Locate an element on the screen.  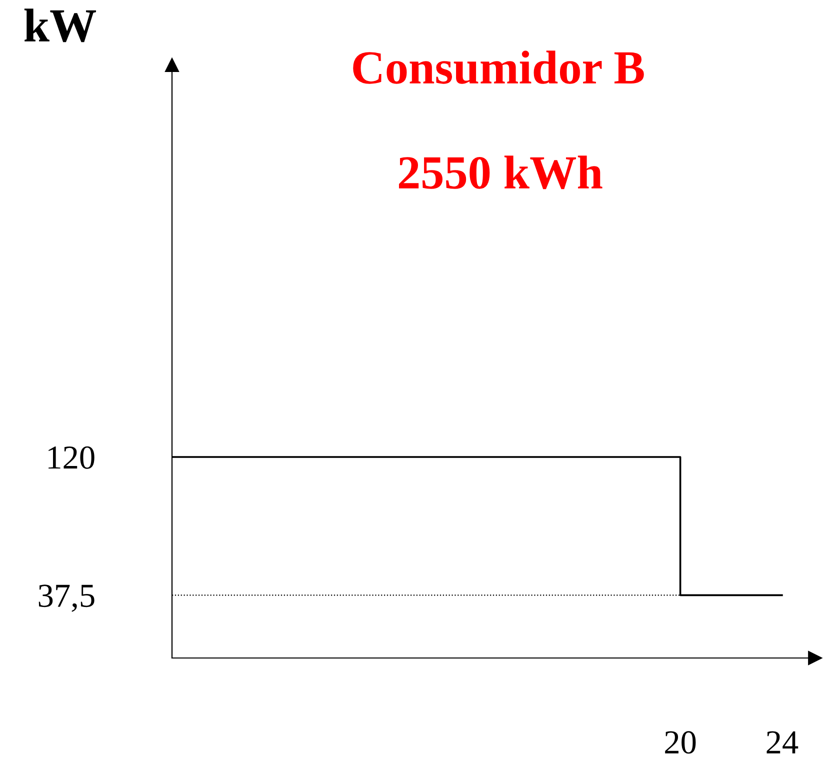
x-tick-label: 20 is located at coordinates (680, 742).